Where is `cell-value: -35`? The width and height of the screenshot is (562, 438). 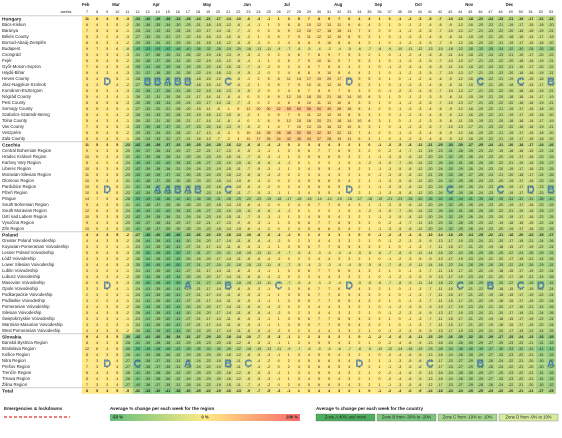 cell-value: -35 is located at coordinates (157, 25).